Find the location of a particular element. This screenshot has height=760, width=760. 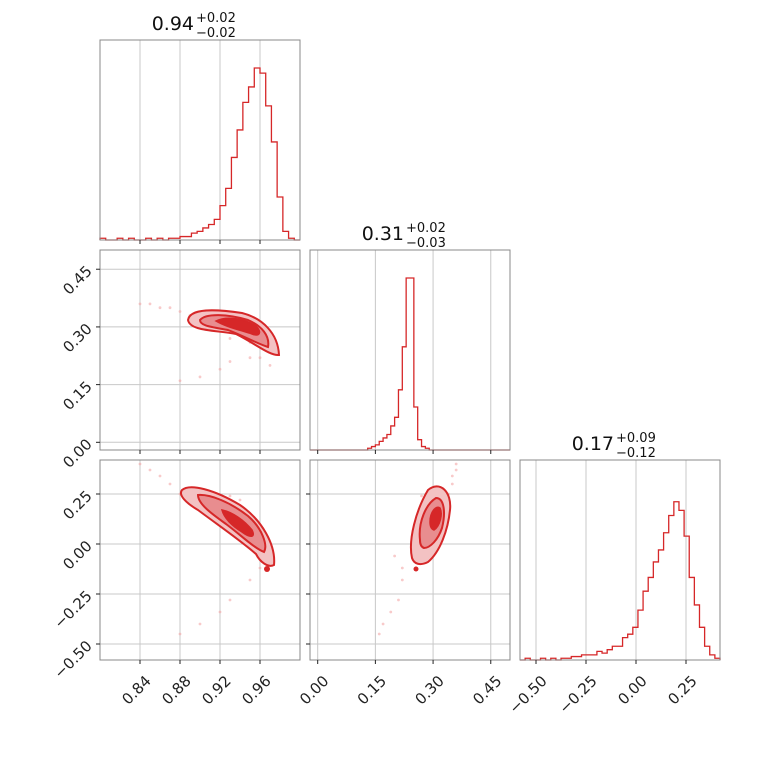

title-param-3-minus: −0.12 is located at coordinates (636, 453).